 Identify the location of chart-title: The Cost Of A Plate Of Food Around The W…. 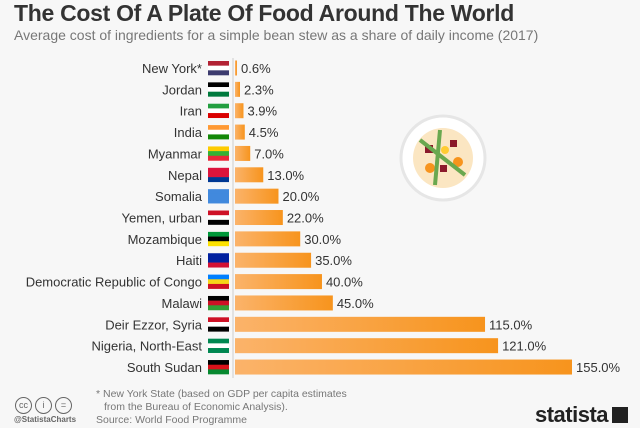
(264, 13).